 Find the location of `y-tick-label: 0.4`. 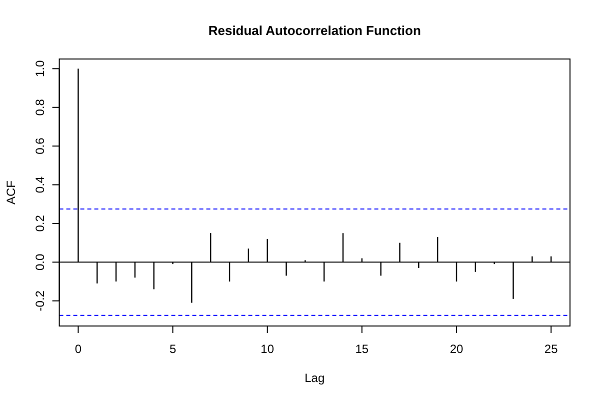

y-tick-label: 0.4 is located at coordinates (40, 185).